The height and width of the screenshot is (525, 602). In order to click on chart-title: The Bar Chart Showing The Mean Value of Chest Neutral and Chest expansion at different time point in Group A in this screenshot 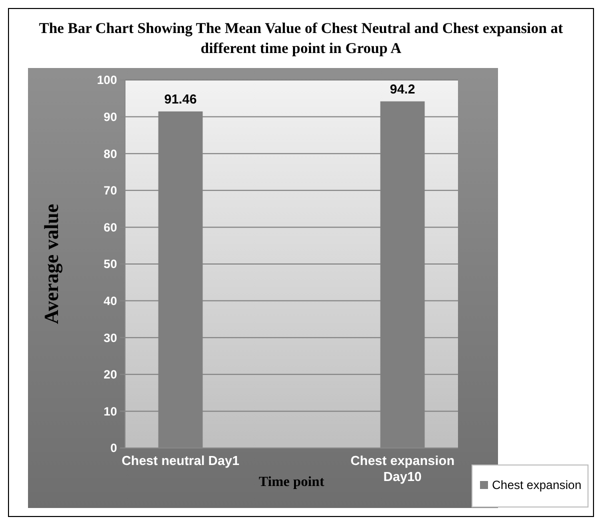, I will do `click(301, 39)`.